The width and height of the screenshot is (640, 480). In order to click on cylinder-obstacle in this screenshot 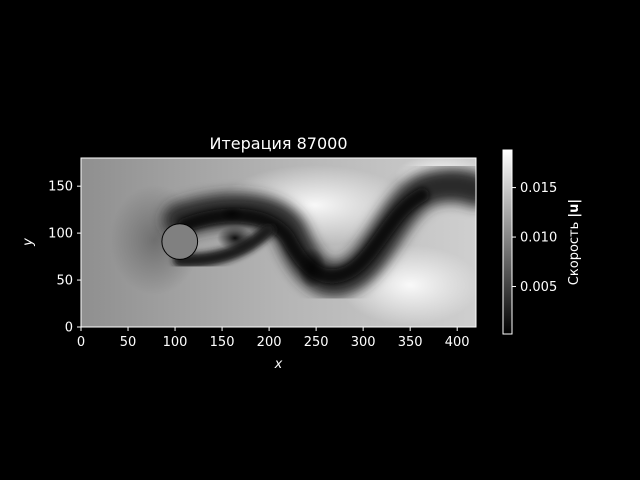, I will do `click(180, 241)`.